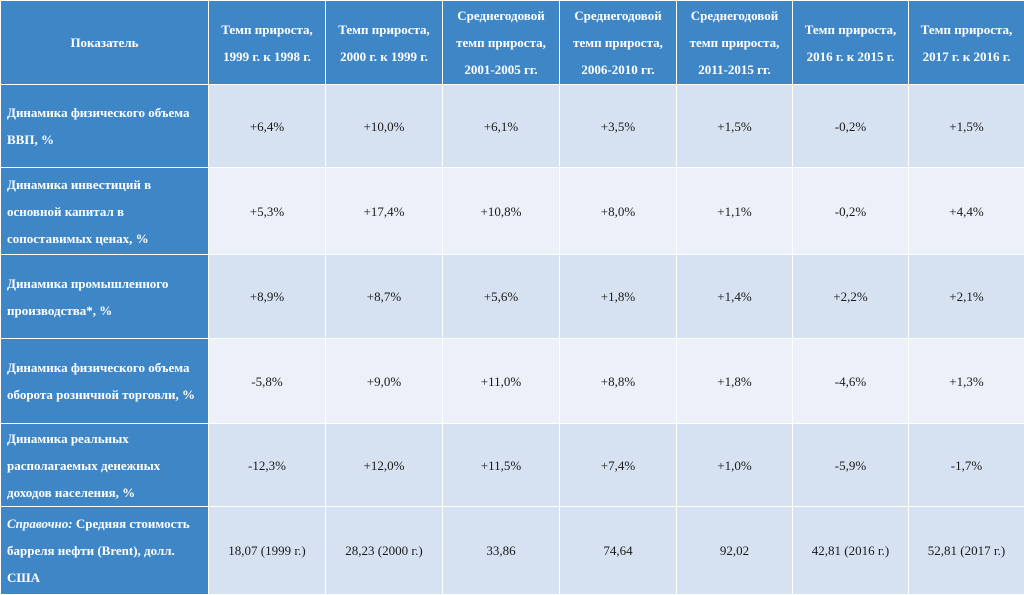 This screenshot has width=1024, height=595. Describe the element at coordinates (105, 297) in the screenshot. I see `row-label: Динамика промышленного производства*, %` at that location.